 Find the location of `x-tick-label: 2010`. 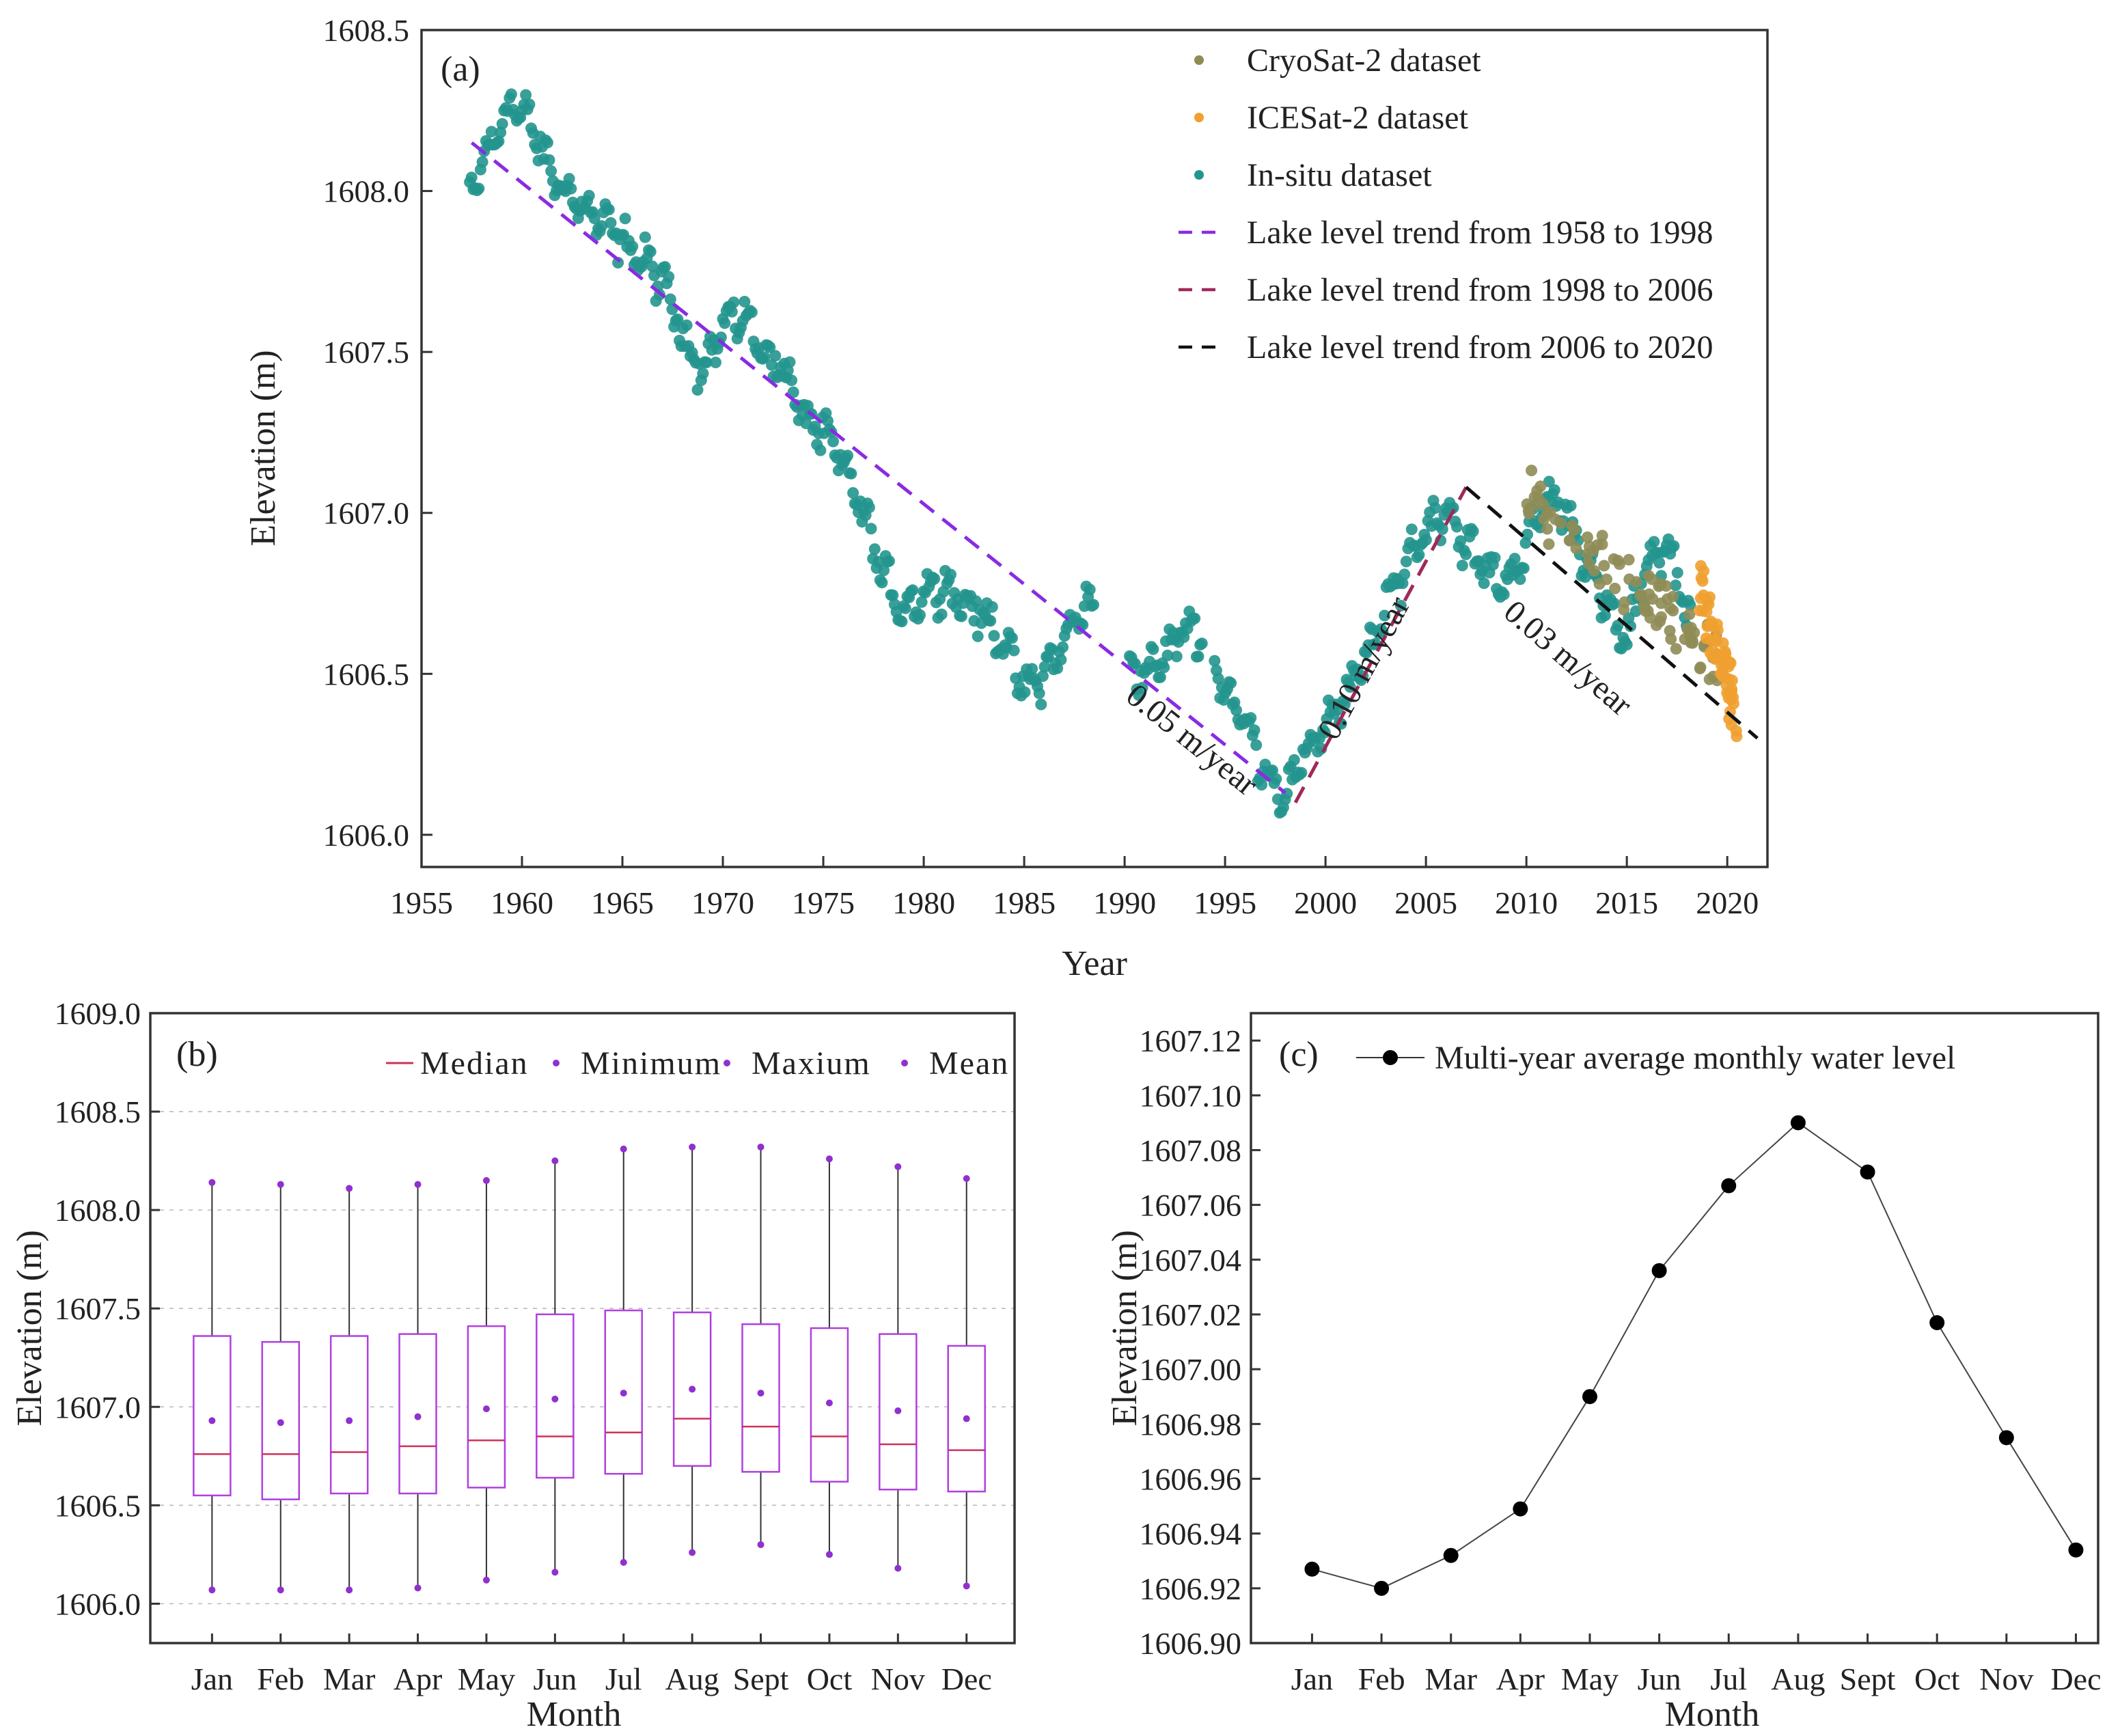

x-tick-label: 2010 is located at coordinates (1526, 902).